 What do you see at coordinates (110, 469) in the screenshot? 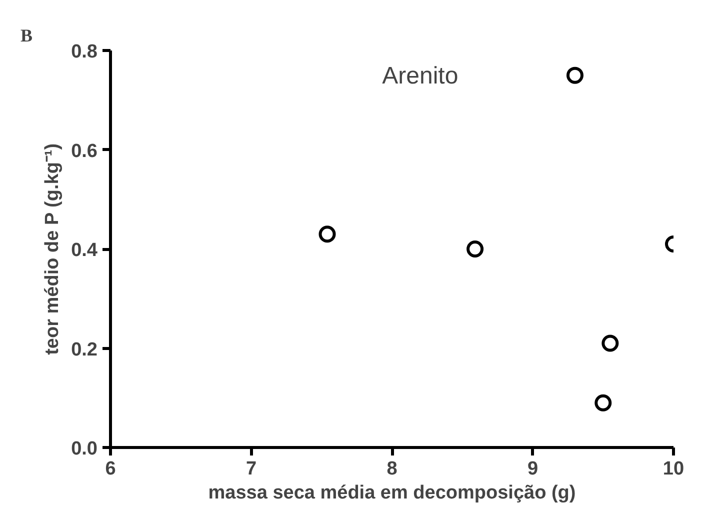
I see `x-tick-label: 6` at bounding box center [110, 469].